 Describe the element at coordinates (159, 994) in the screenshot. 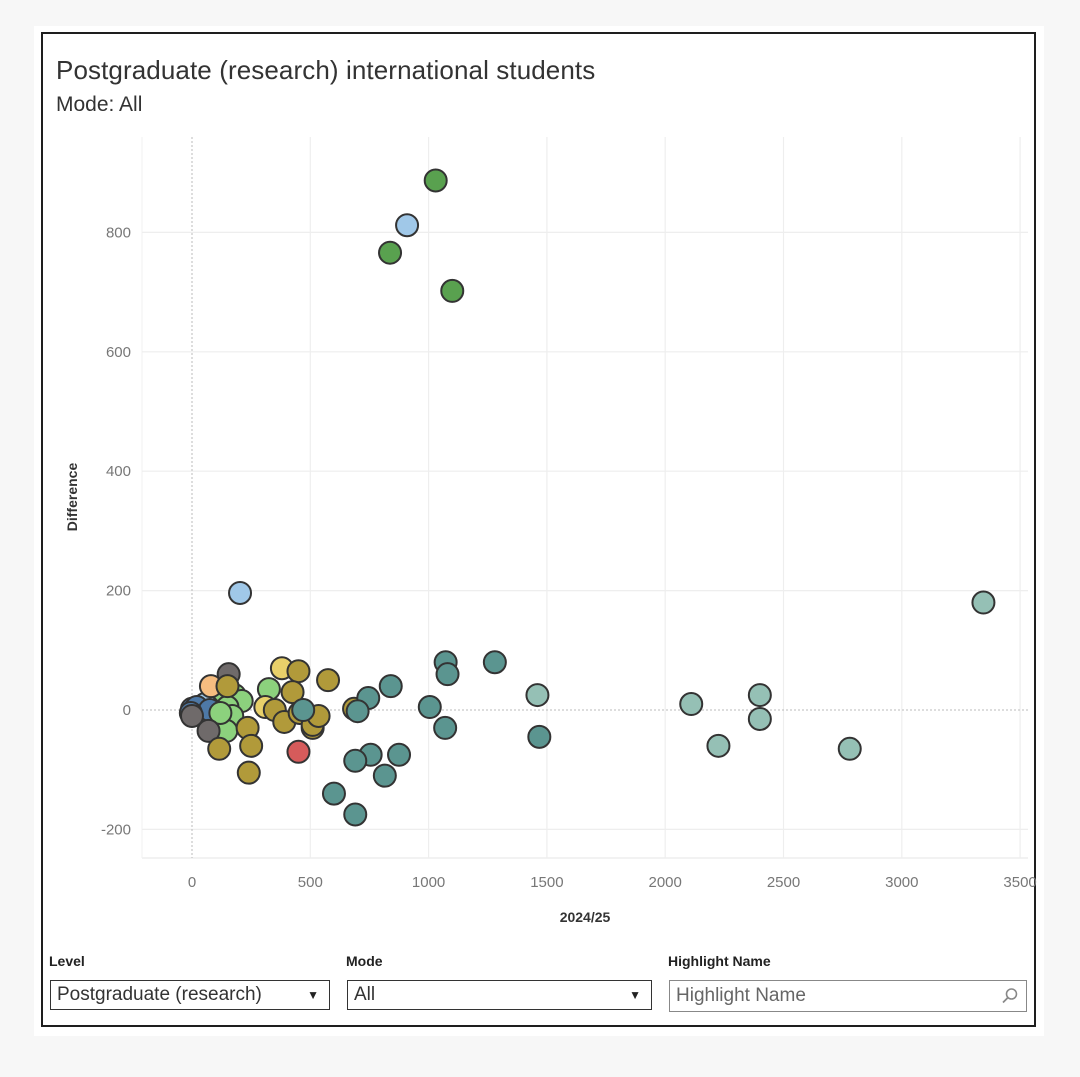

I see `level-dropdown-value: Postgraduate (research)` at that location.